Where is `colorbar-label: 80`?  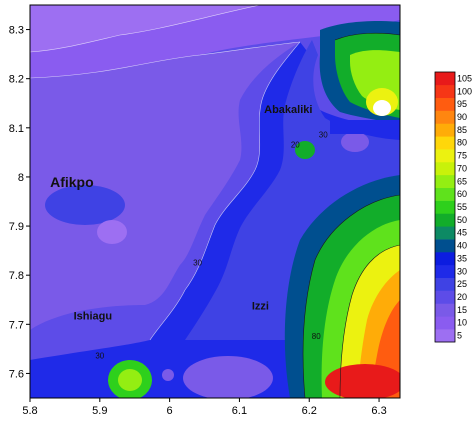 colorbar-label: 80 is located at coordinates (462, 143).